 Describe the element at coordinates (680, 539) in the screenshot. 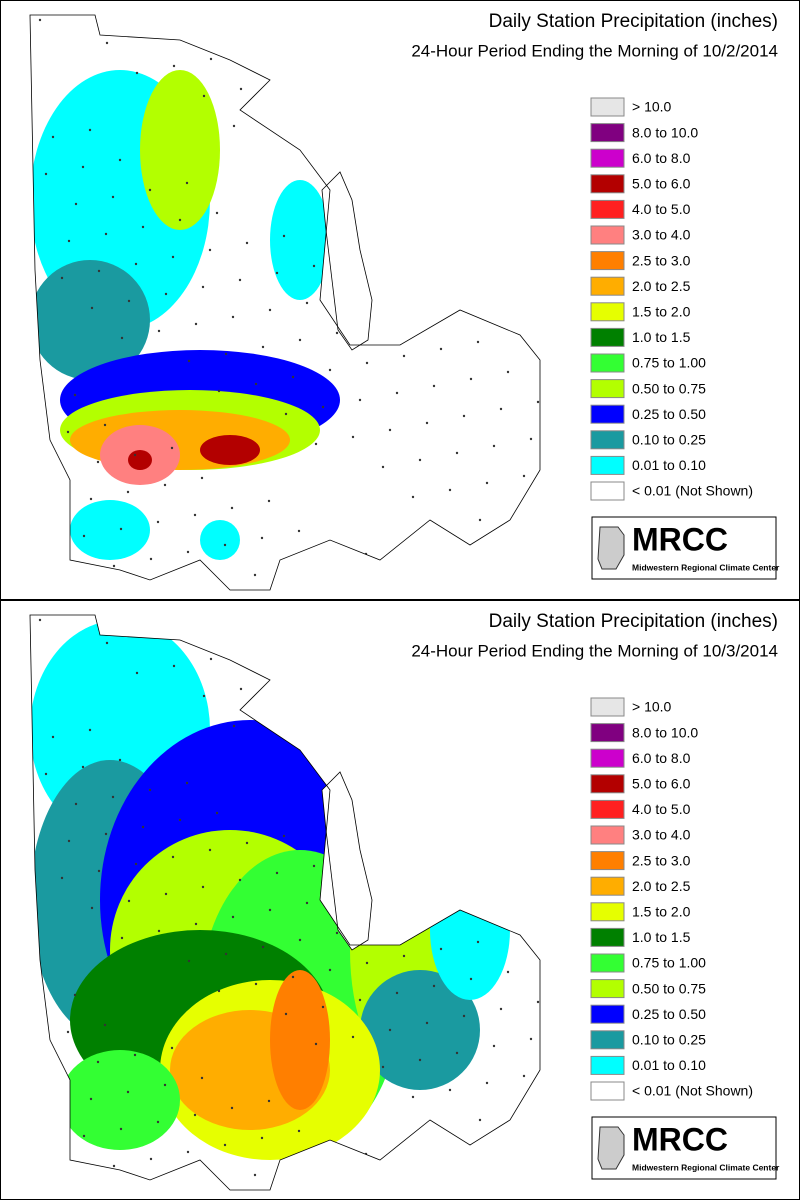

I see `logo-name: MRCC` at that location.